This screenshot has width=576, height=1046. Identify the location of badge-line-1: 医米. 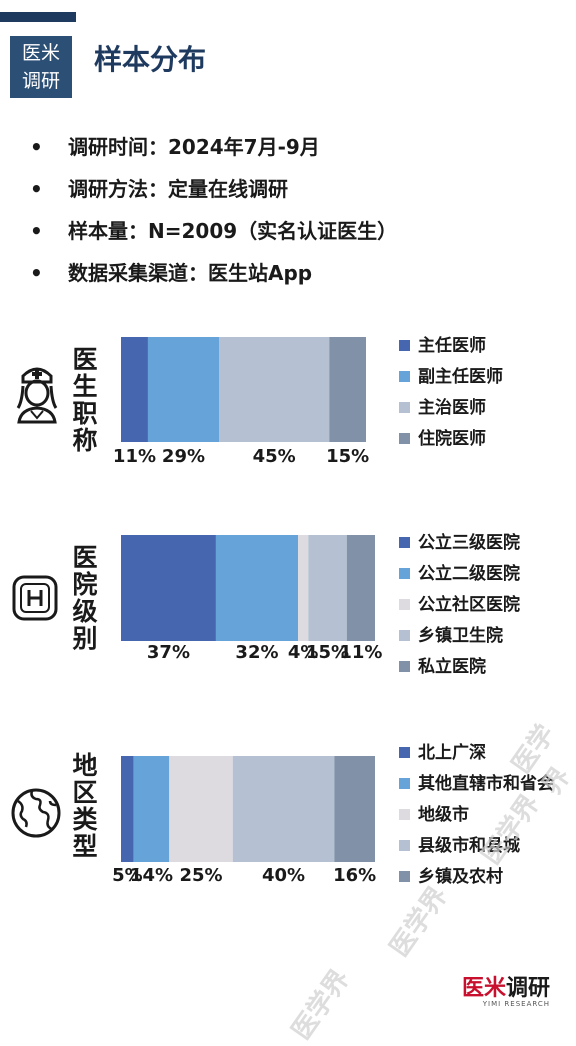
(40, 53).